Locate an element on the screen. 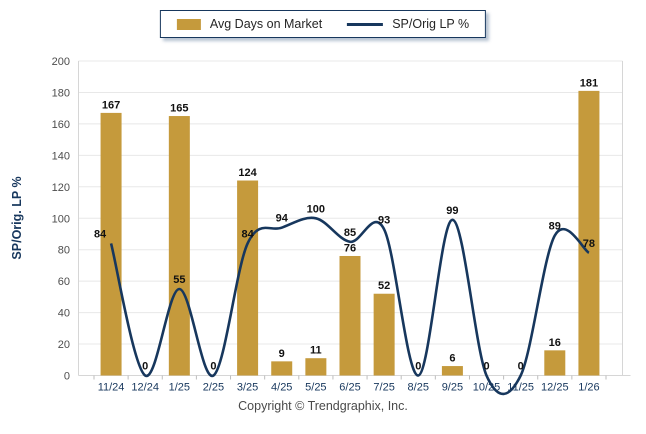 The height and width of the screenshot is (434, 646). y-tick-label: 200 is located at coordinates (61, 62).